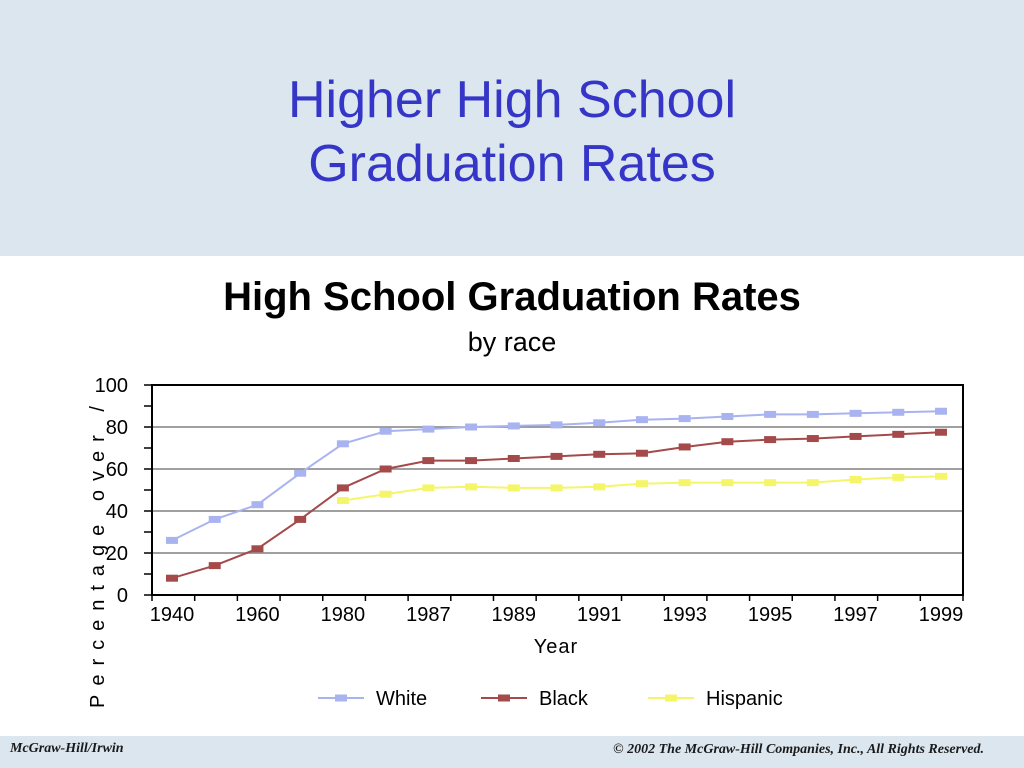  Describe the element at coordinates (122, 596) in the screenshot. I see `y-tick-label: 0` at that location.